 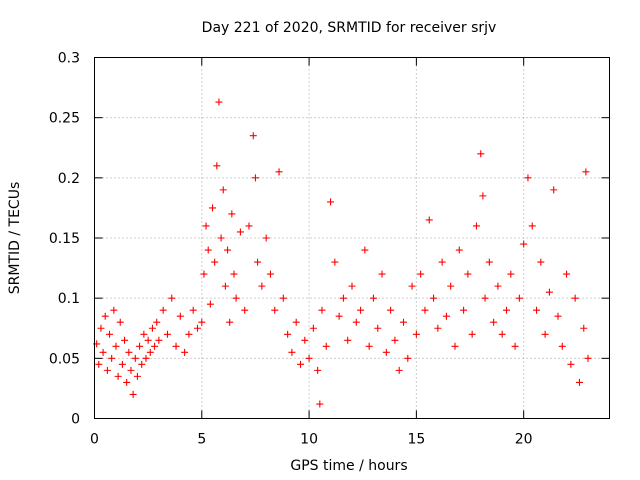 What do you see at coordinates (348, 466) in the screenshot?
I see `x-axis-label: GPS time / hours` at bounding box center [348, 466].